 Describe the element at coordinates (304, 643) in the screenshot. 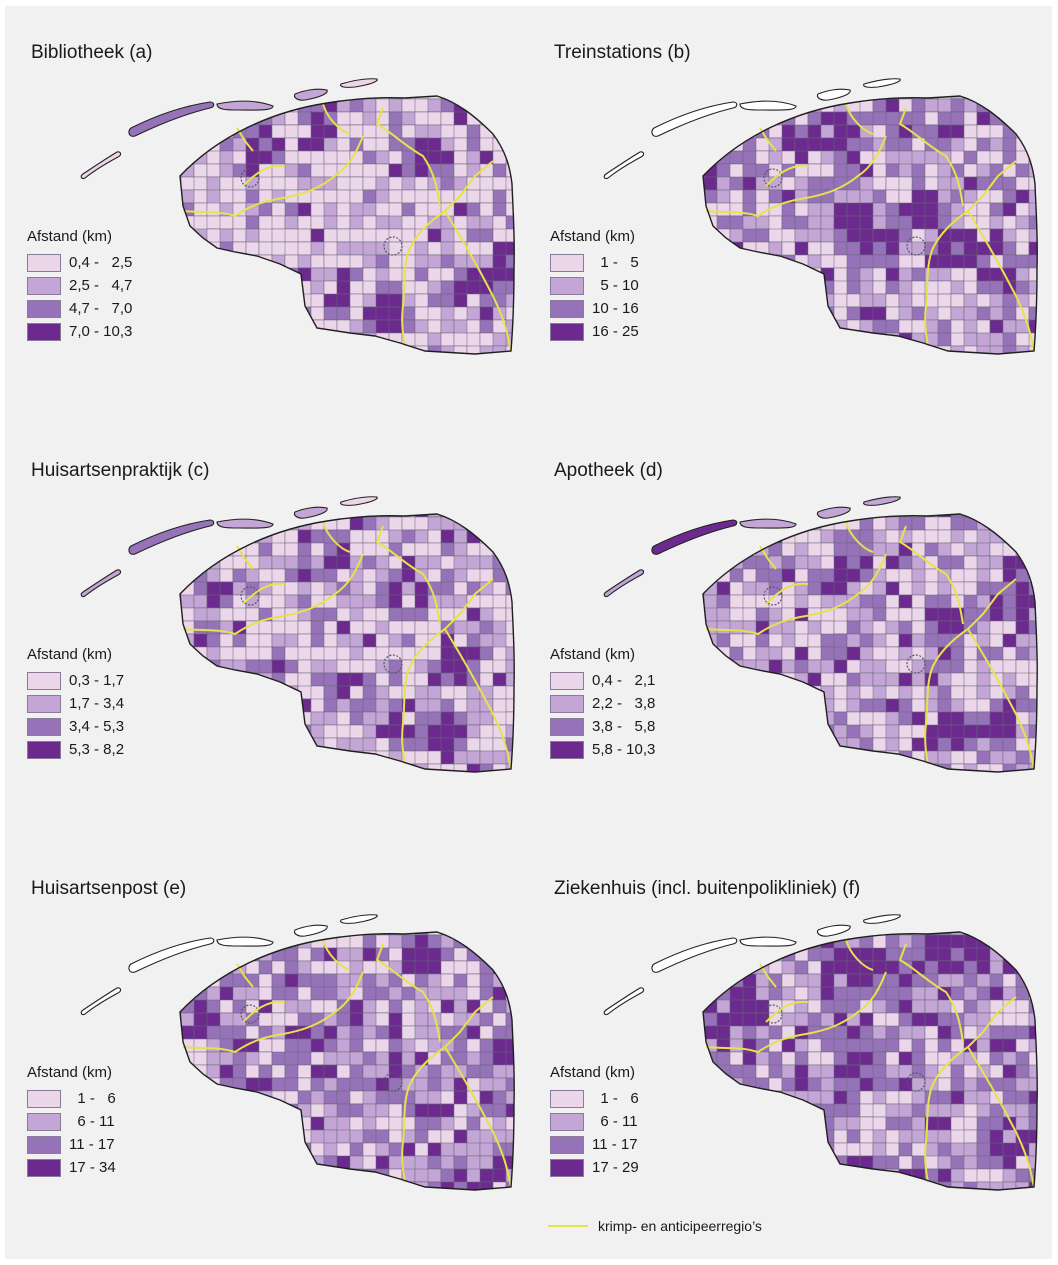

I see `choropleth-map` at that location.